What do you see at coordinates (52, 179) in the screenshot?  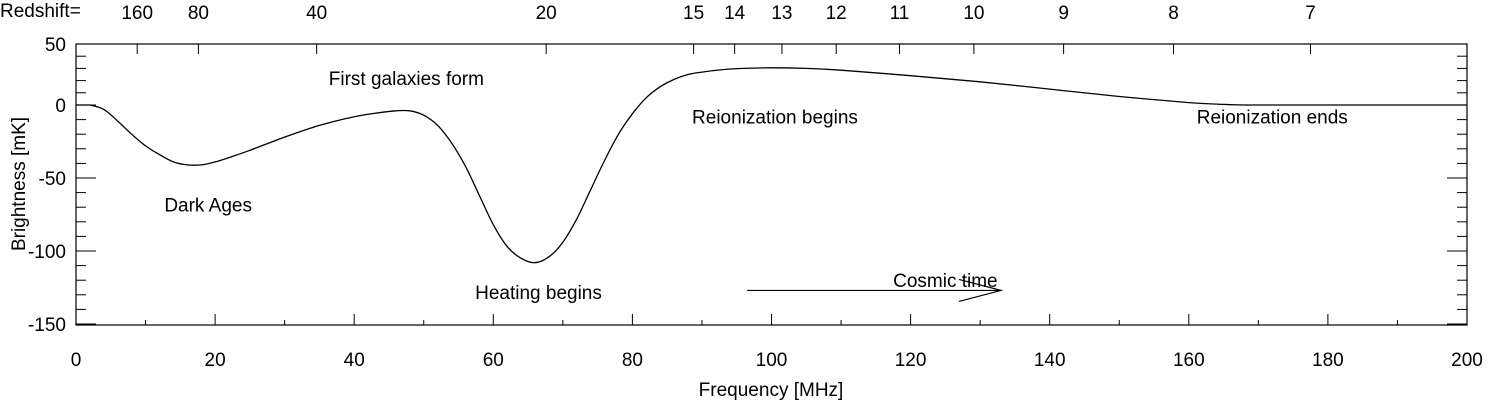 I see `y-tick-label: -50` at bounding box center [52, 179].